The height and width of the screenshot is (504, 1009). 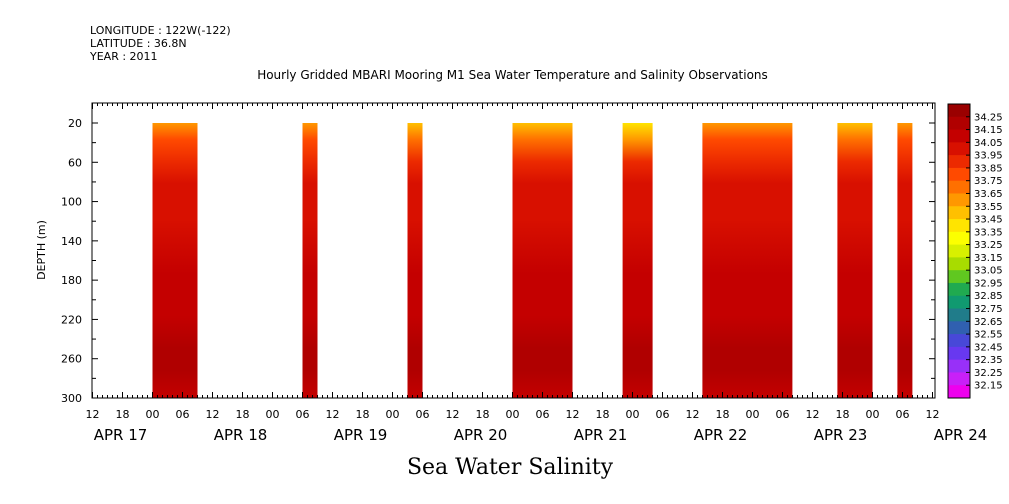 What do you see at coordinates (988, 373) in the screenshot?
I see `colorbar-label: 32.25` at bounding box center [988, 373].